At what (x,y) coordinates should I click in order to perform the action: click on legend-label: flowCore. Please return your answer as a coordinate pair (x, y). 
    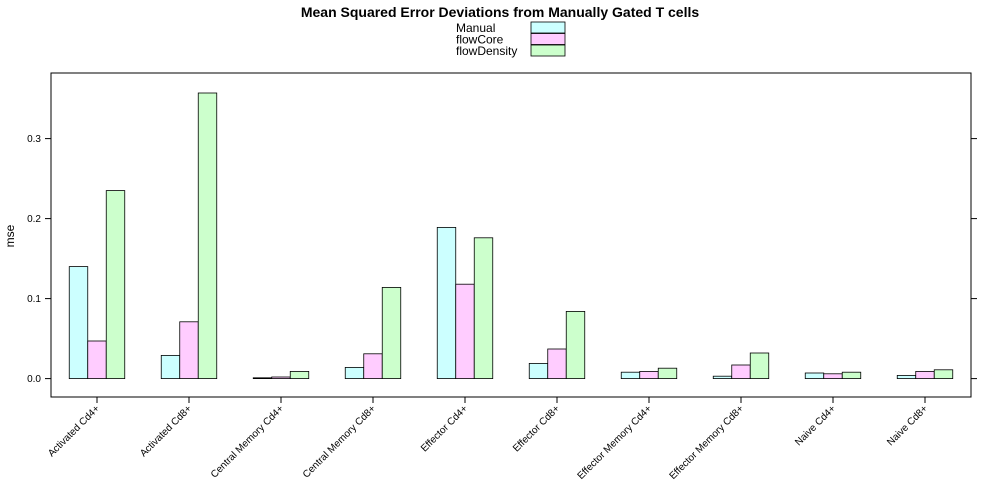
    Looking at the image, I should click on (480, 40).